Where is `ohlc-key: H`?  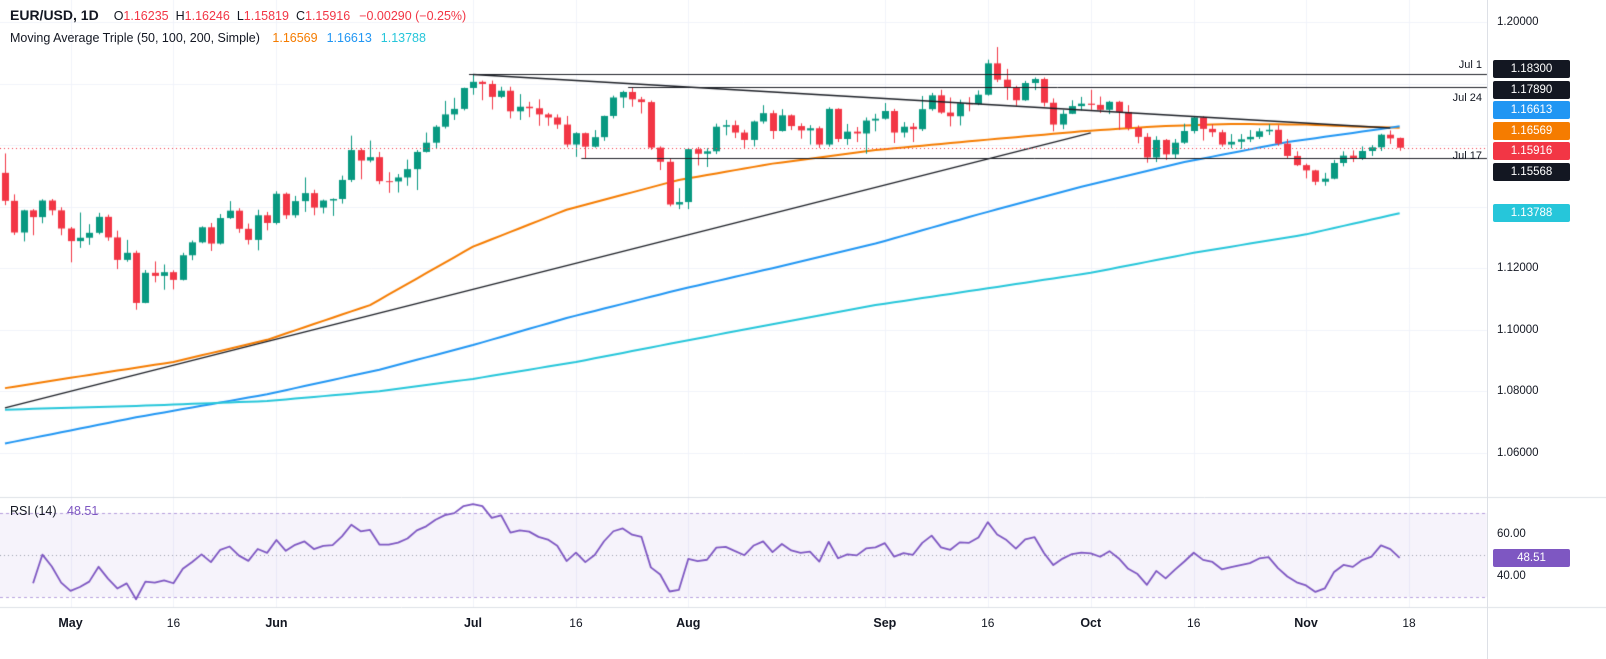 ohlc-key: H is located at coordinates (180, 16).